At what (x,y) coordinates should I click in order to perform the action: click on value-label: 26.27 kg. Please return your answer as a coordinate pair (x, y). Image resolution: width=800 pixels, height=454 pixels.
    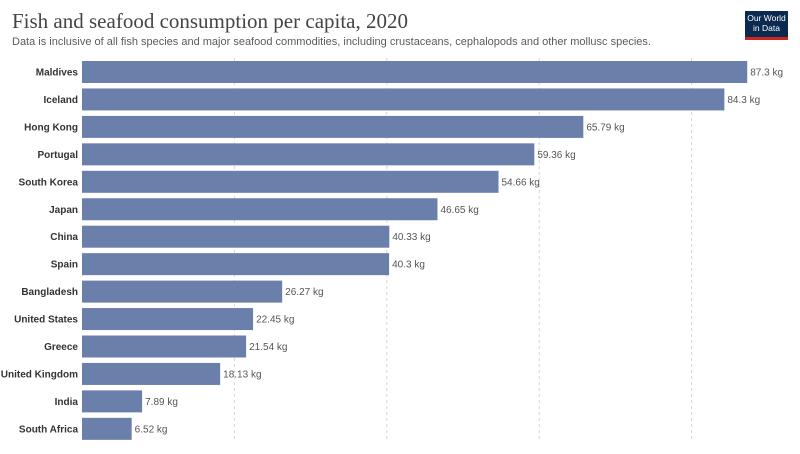
    Looking at the image, I should click on (304, 292).